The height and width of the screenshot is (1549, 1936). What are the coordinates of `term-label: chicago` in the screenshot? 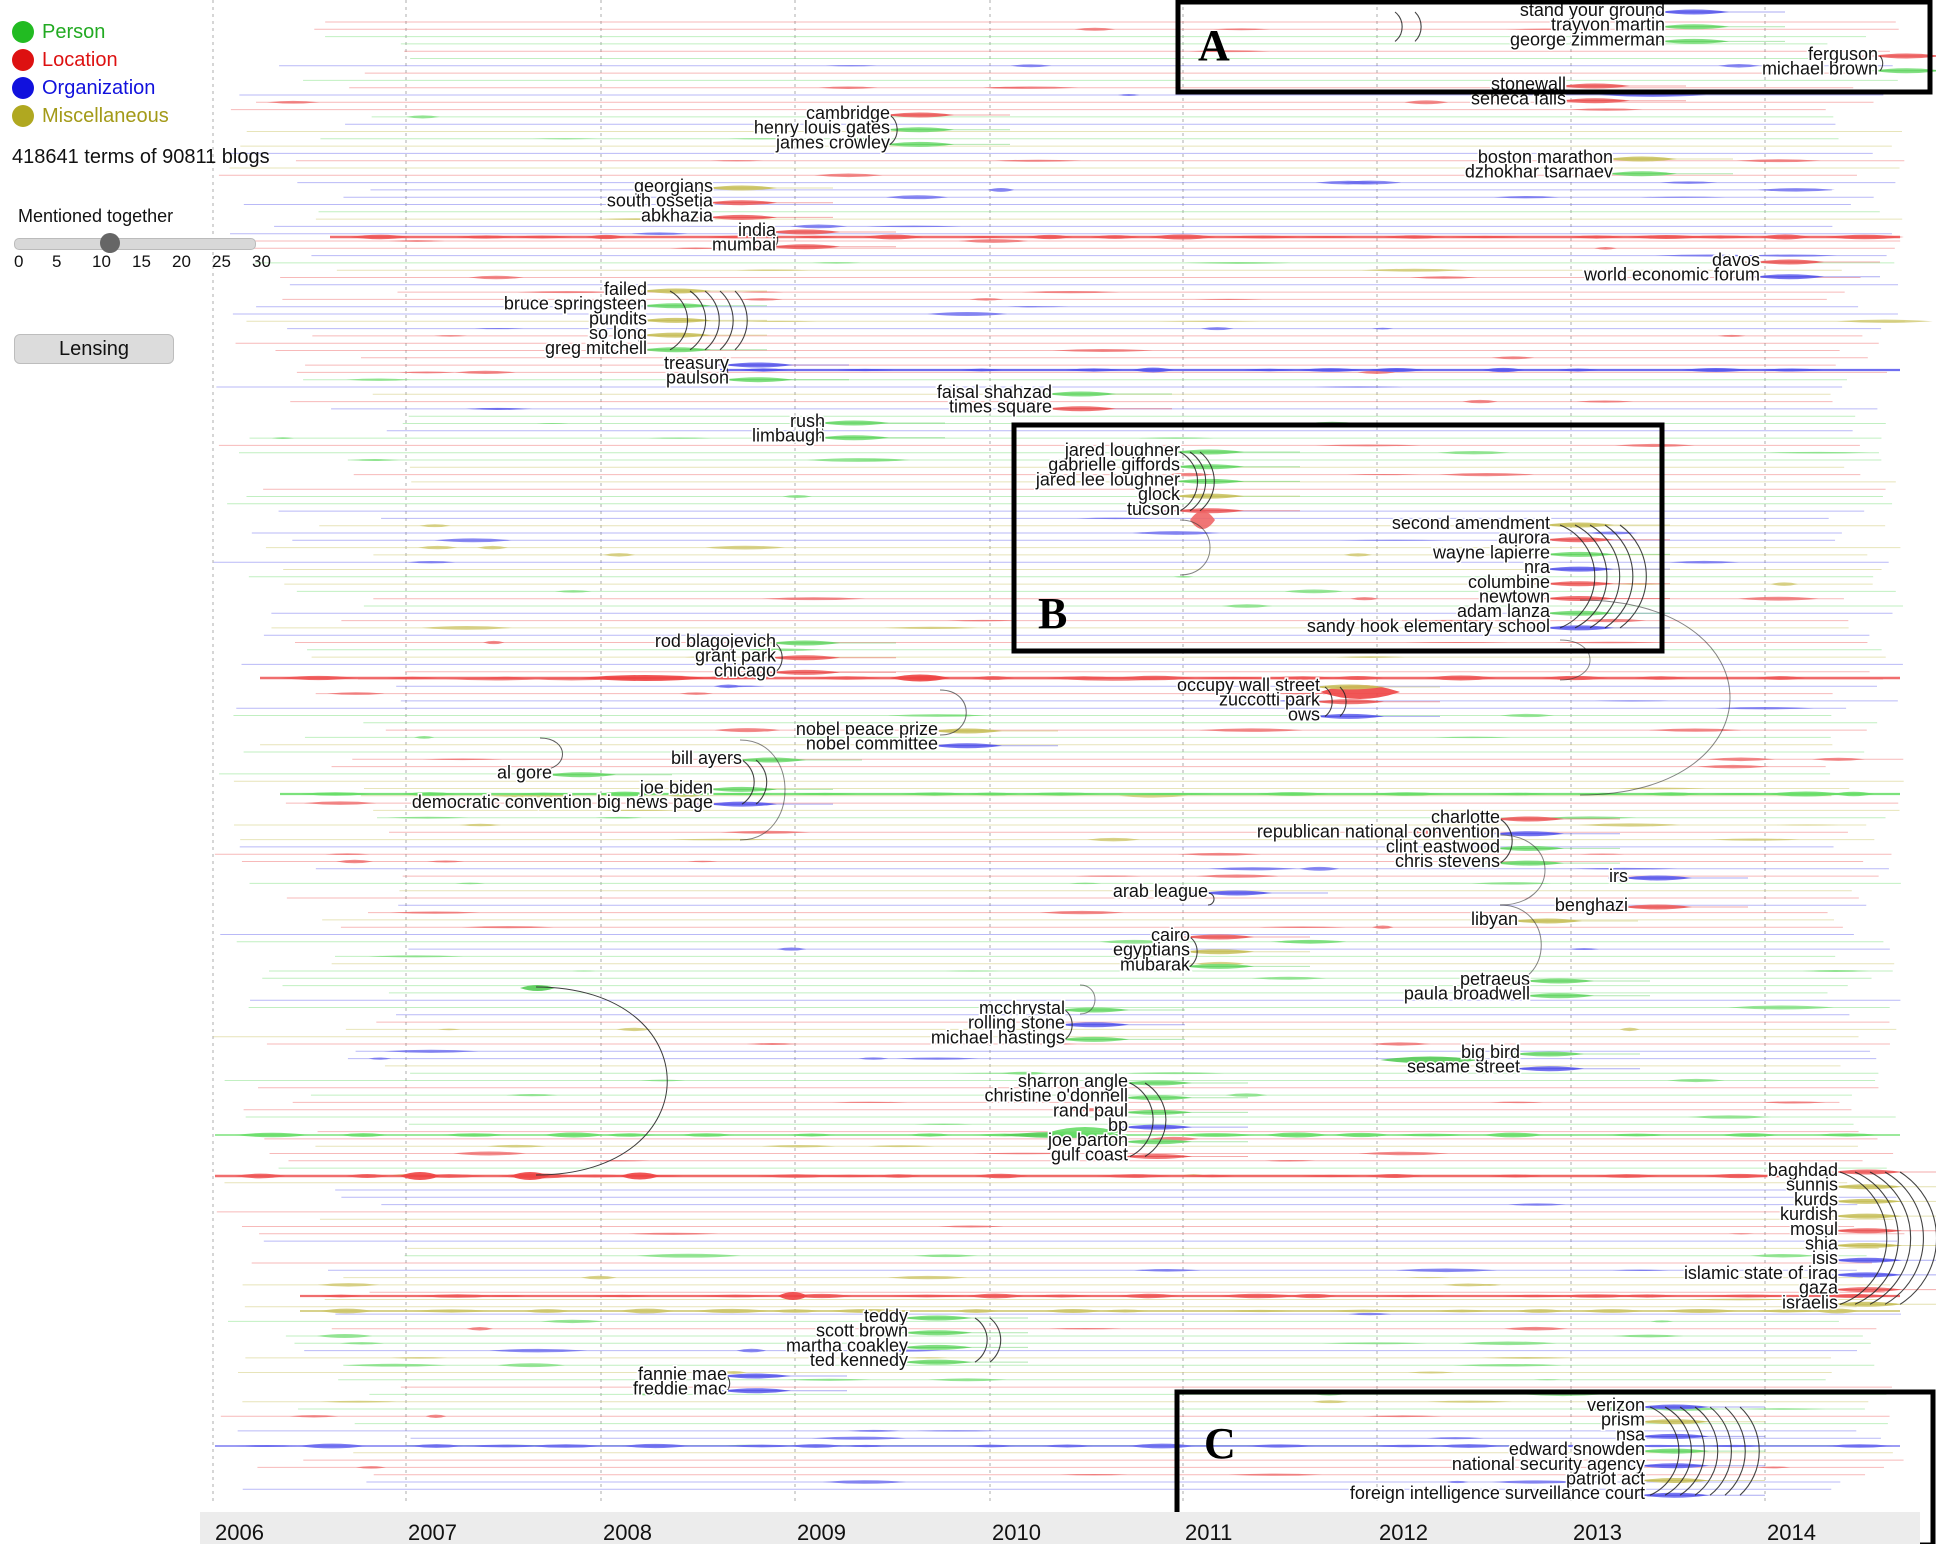 It's located at (744, 670).